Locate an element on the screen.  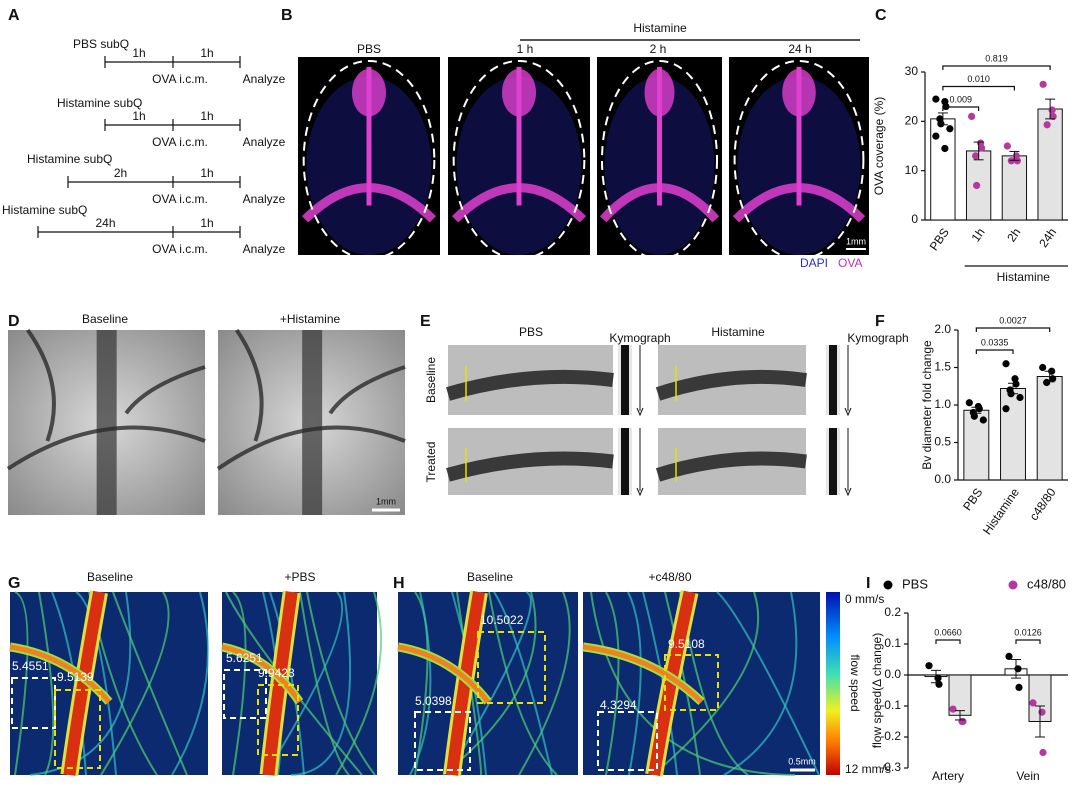
y-tick-label: 0.5 is located at coordinates (942, 442).